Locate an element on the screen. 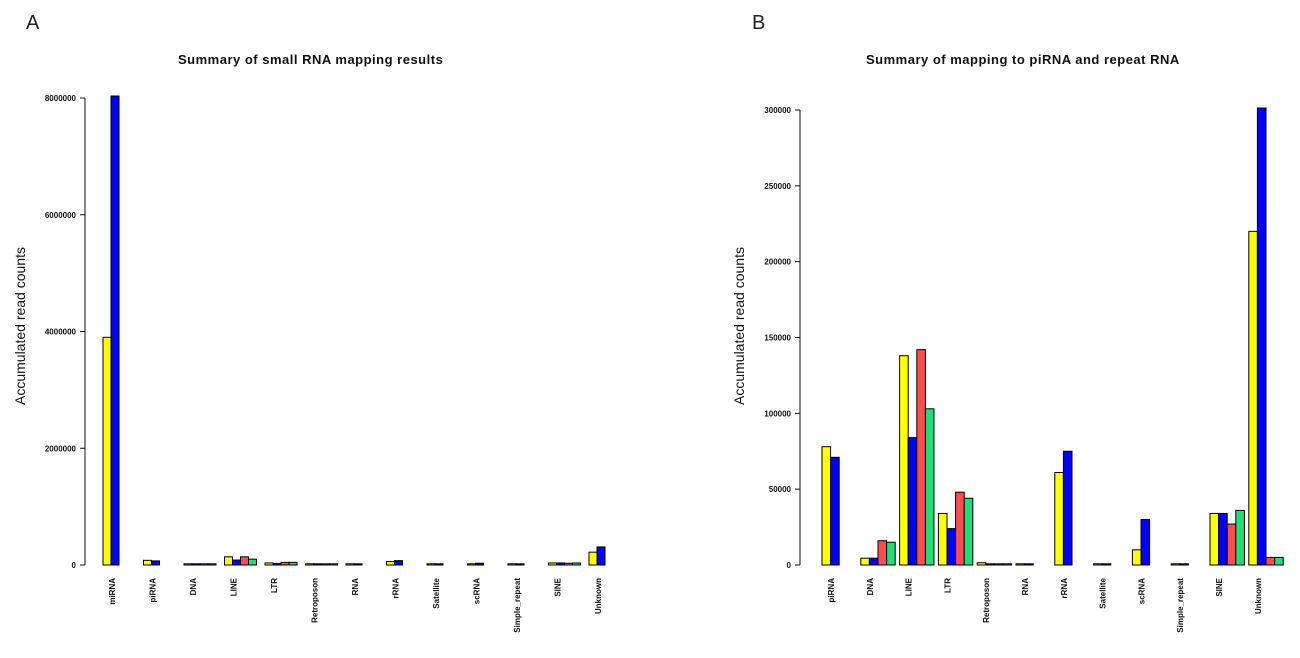 The width and height of the screenshot is (1300, 658). chart-b-bar-unknown-s3 is located at coordinates (1270, 561).